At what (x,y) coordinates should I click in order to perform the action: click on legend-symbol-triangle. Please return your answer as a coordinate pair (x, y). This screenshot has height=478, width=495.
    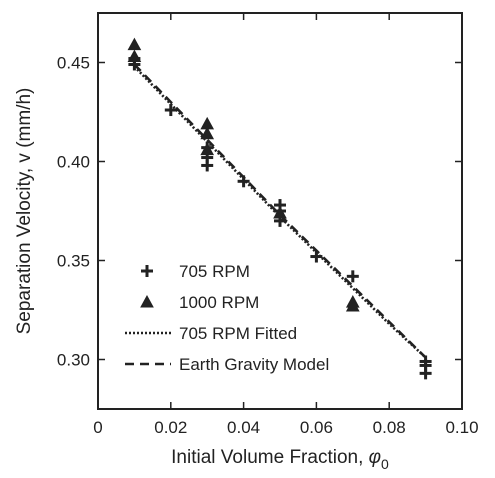
    Looking at the image, I should click on (147, 301).